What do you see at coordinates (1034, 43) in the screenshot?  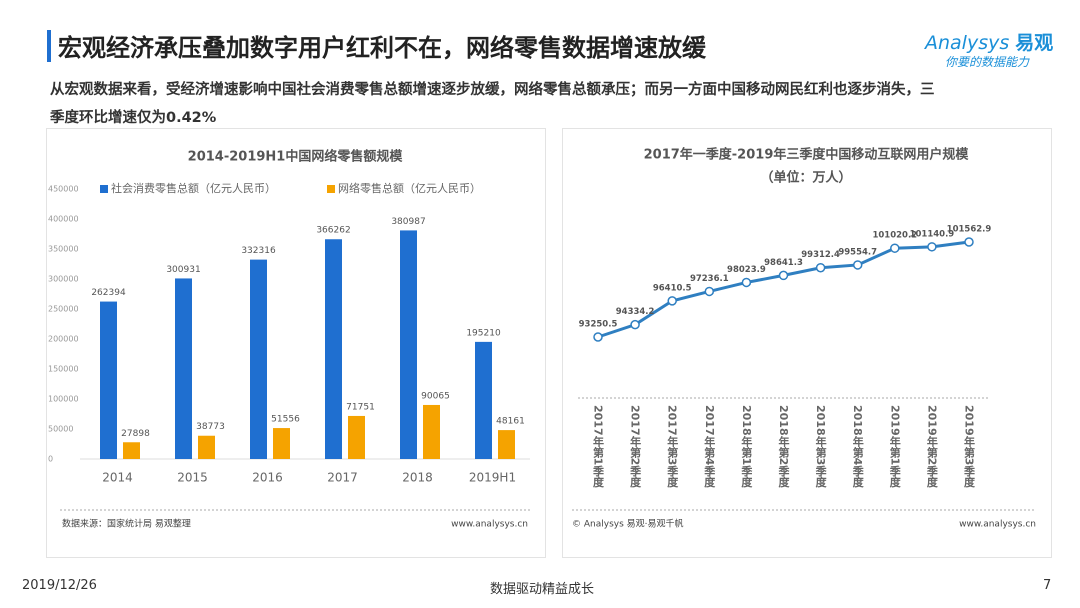 I see `logo-cn: 易观` at bounding box center [1034, 43].